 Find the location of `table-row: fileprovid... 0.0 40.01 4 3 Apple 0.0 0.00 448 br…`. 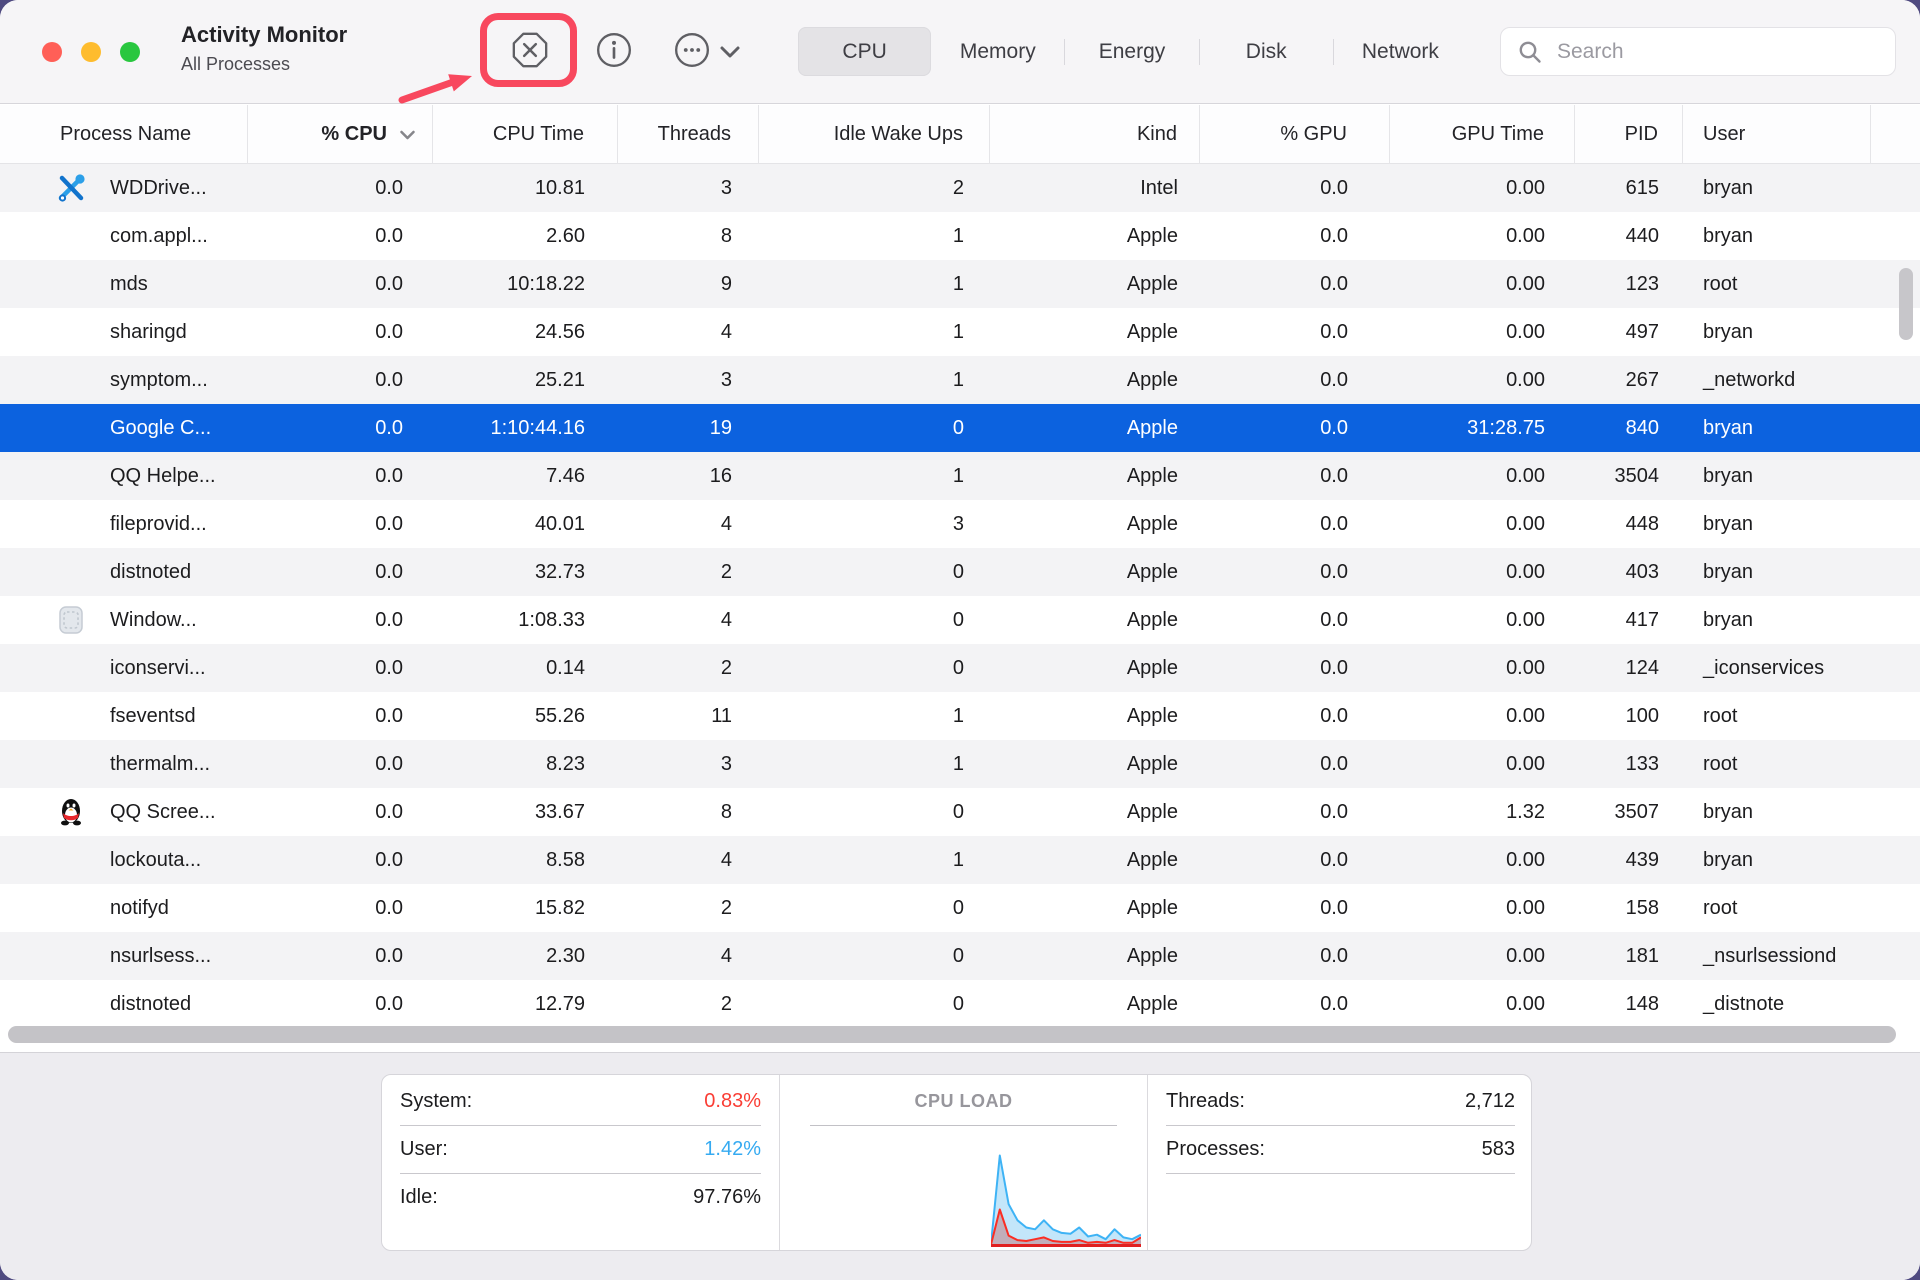

table-row: fileprovid... 0.0 40.01 4 3 Apple 0.0 0.00 448 br… is located at coordinates (960, 524).